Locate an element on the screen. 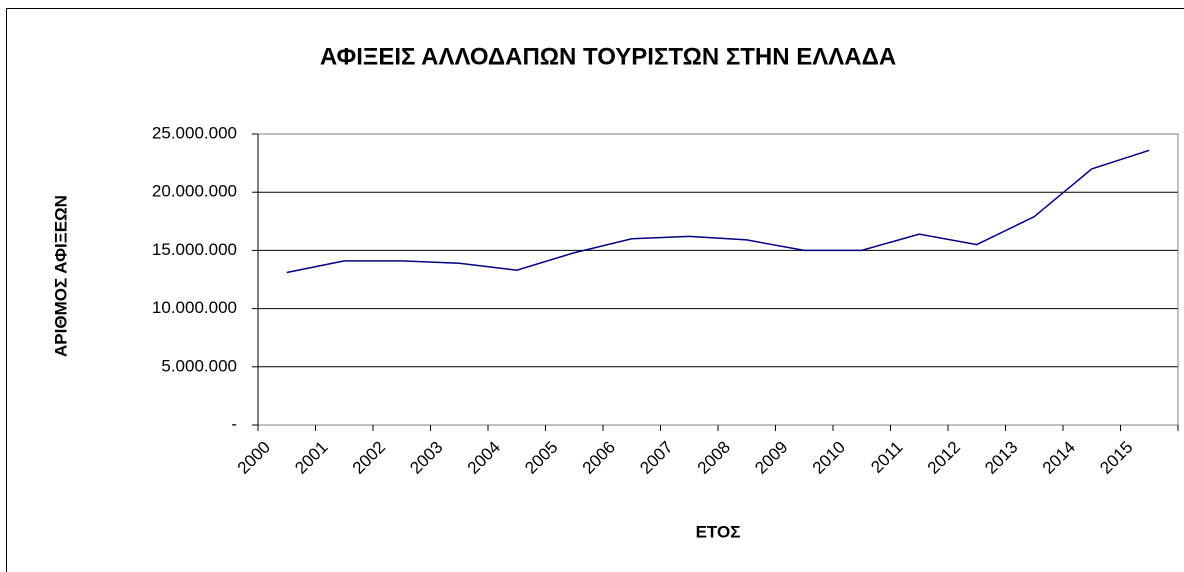  x-tick-label: 2001 is located at coordinates (311, 458).